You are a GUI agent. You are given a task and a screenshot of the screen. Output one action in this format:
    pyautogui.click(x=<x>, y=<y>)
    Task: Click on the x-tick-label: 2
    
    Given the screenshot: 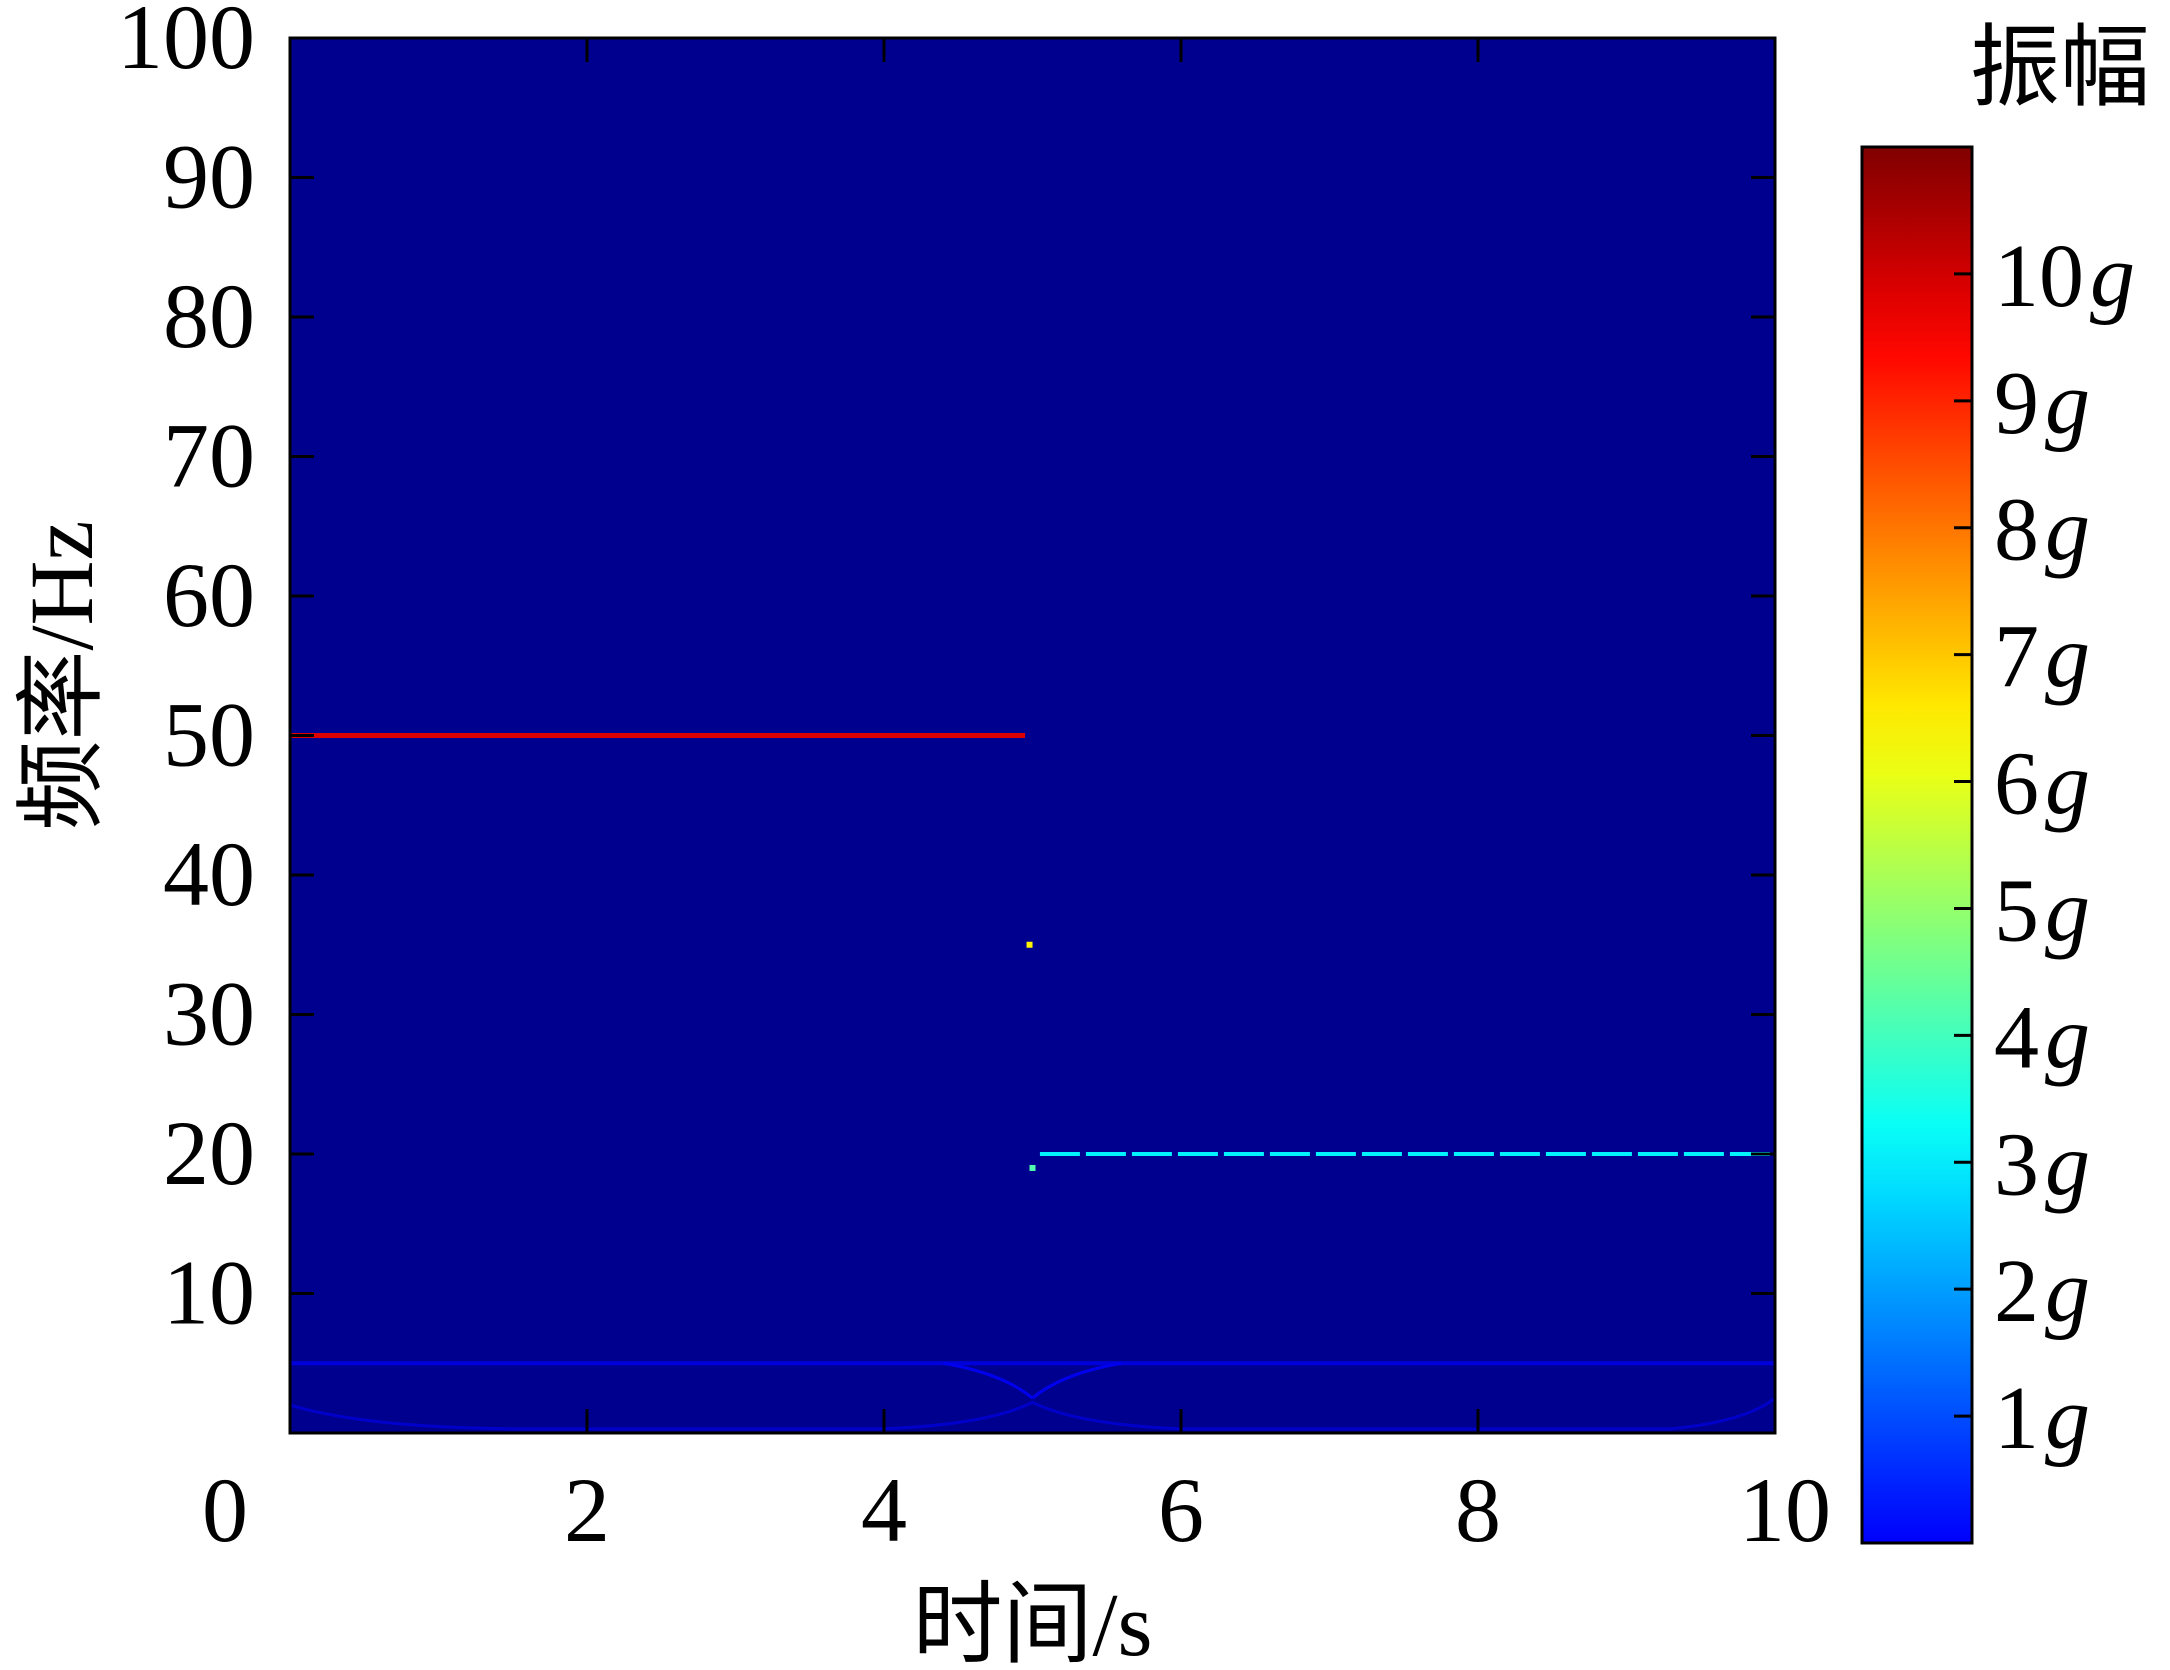 What is the action you would take?
    pyautogui.click(x=587, y=1510)
    